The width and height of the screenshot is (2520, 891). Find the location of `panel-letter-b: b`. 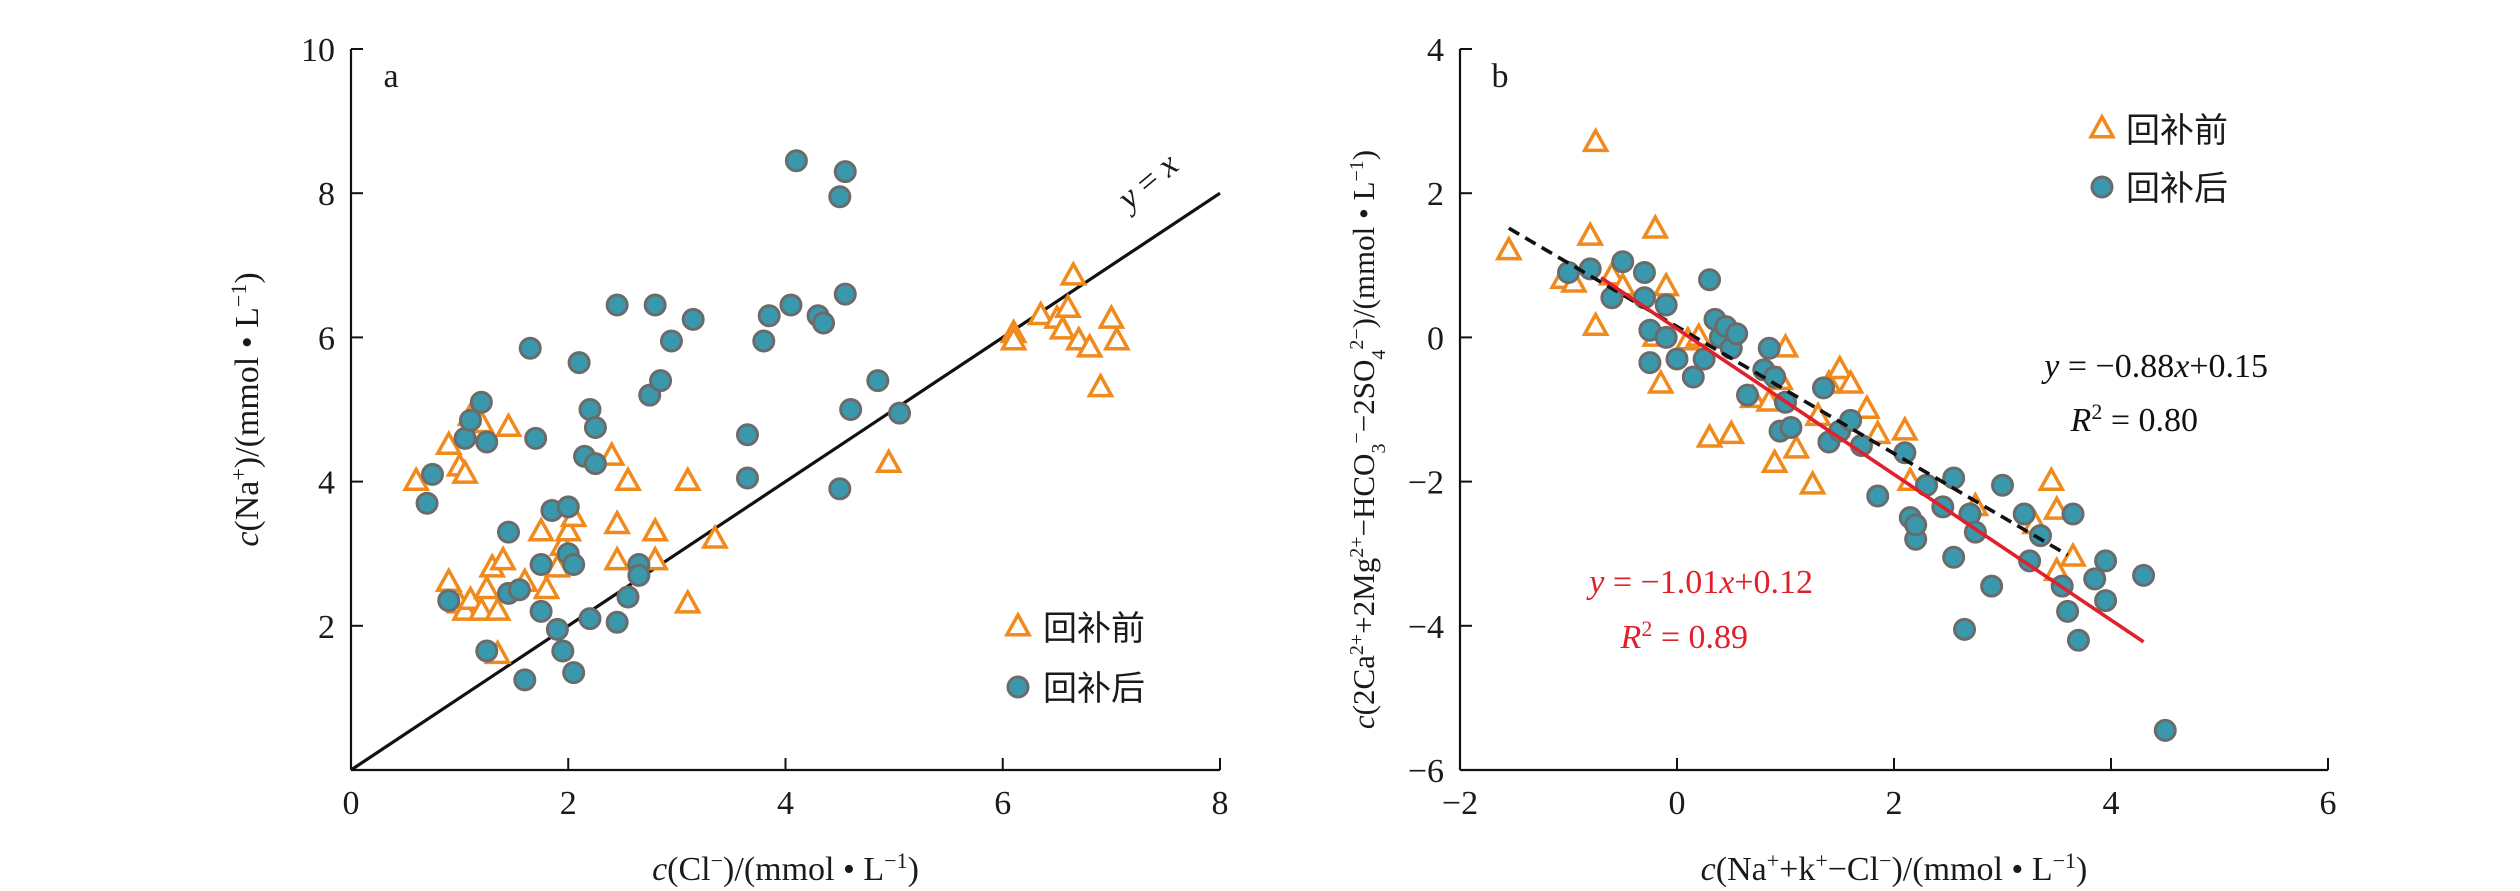

panel-letter-b: b is located at coordinates (1500, 76).